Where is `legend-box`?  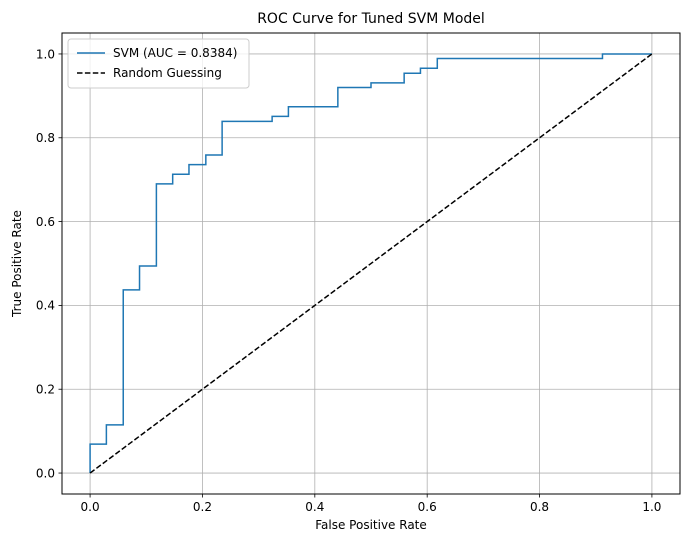 legend-box is located at coordinates (158, 63).